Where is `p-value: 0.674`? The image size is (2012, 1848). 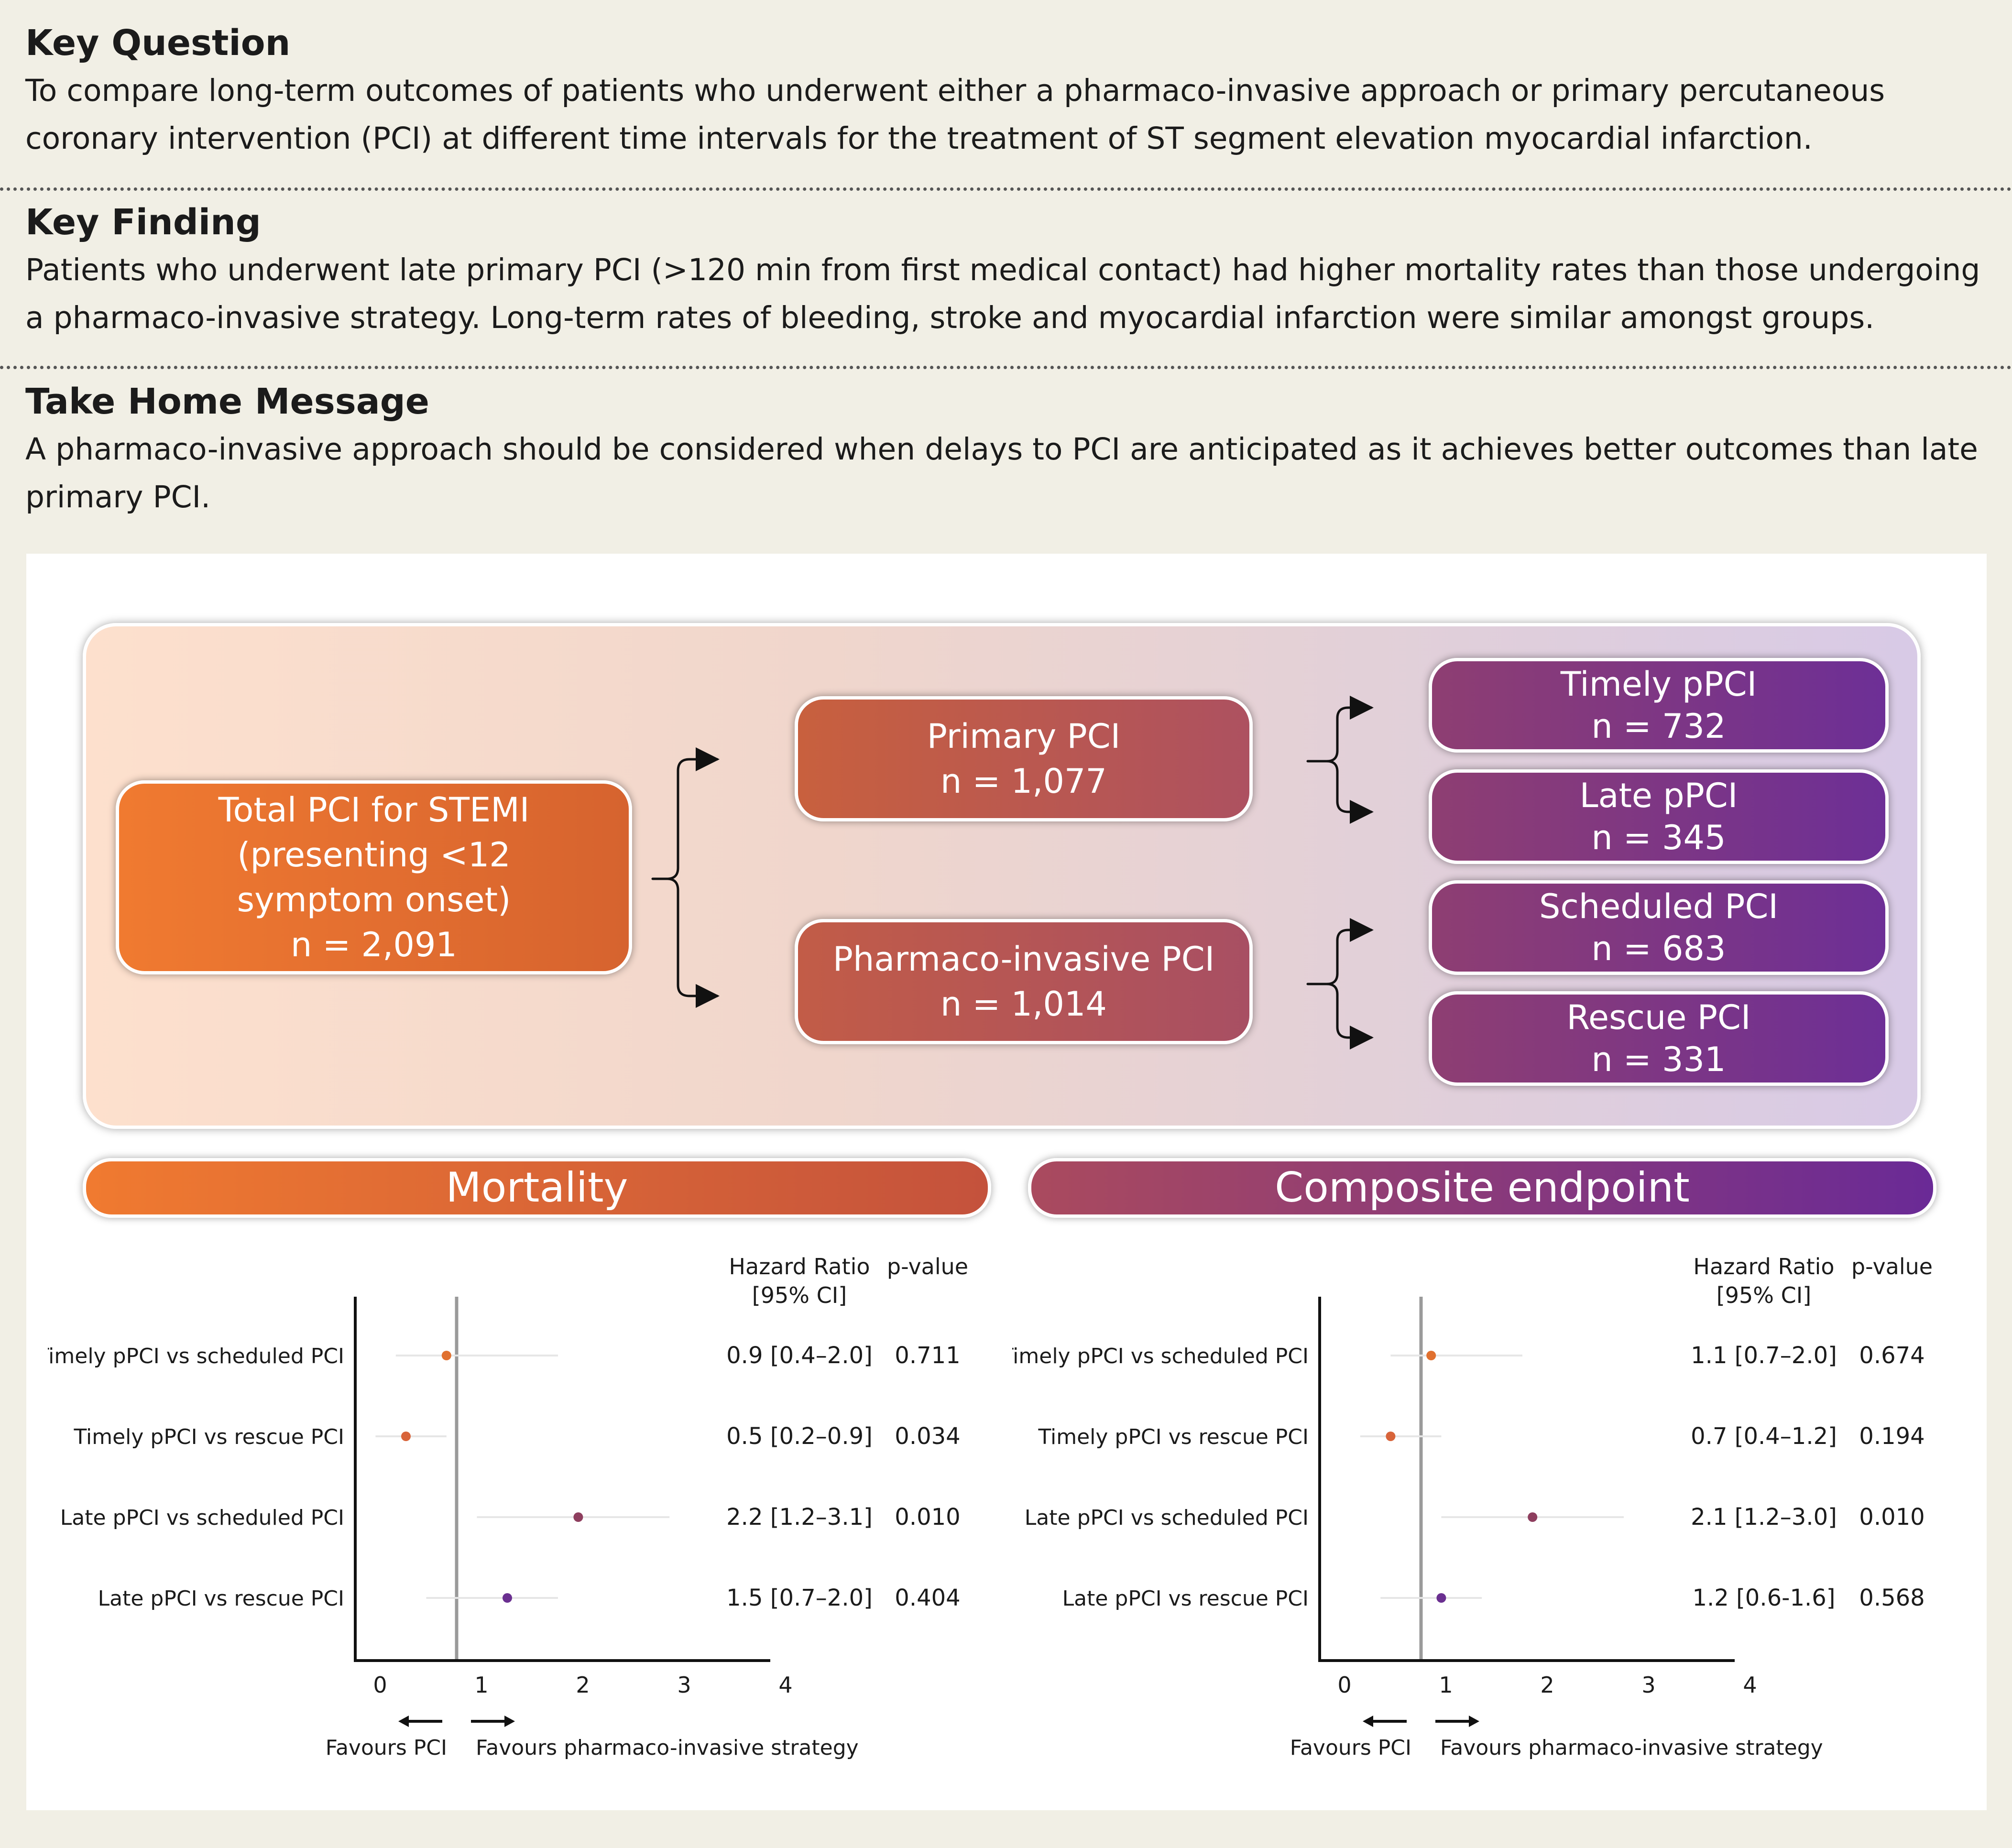 p-value: 0.674 is located at coordinates (1892, 1355).